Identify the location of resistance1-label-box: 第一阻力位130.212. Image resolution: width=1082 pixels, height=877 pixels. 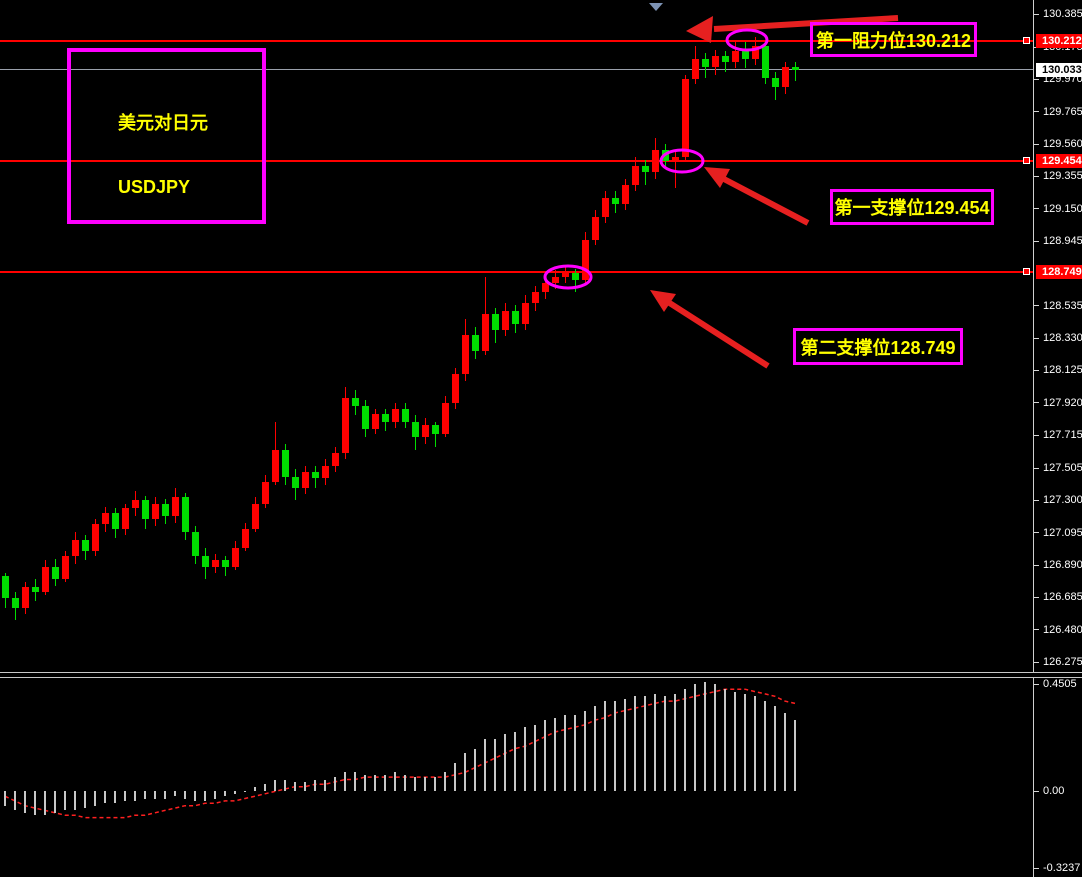
(893, 39).